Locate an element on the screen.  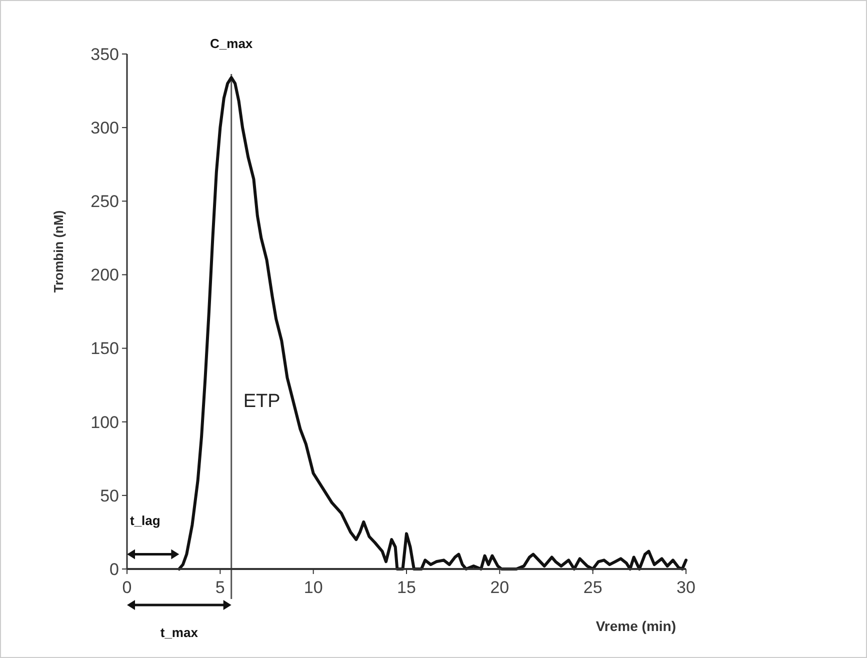
x-tick-label: 25 is located at coordinates (592, 587).